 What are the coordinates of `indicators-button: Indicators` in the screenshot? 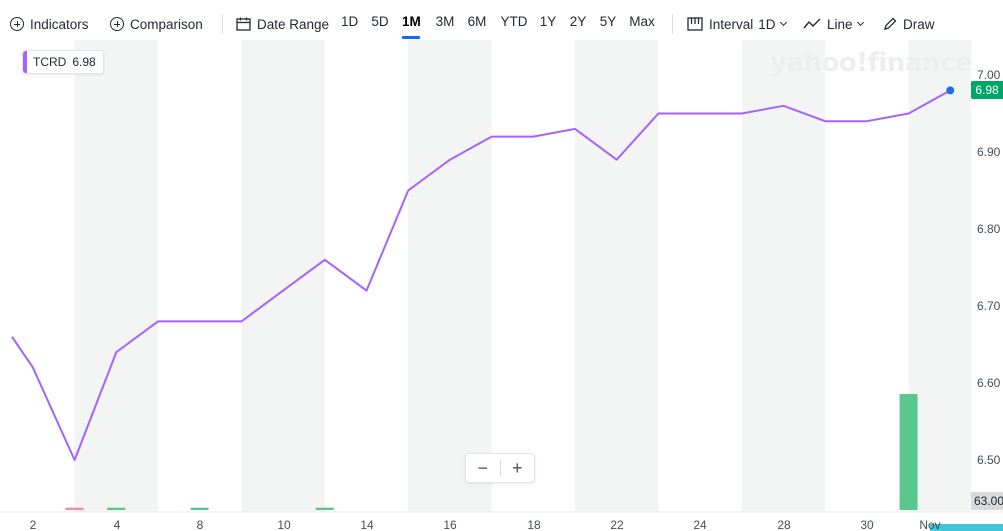 It's located at (49, 24).